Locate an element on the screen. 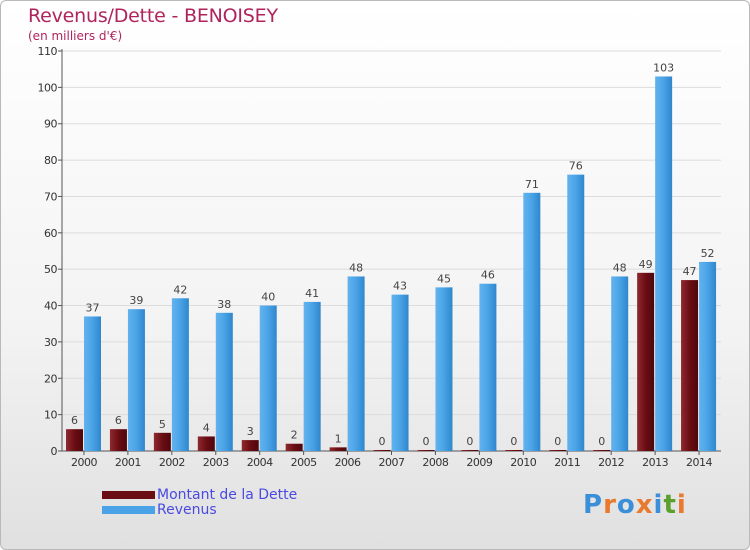 The height and width of the screenshot is (550, 750). proxiti-logo: Proxiti is located at coordinates (635, 505).